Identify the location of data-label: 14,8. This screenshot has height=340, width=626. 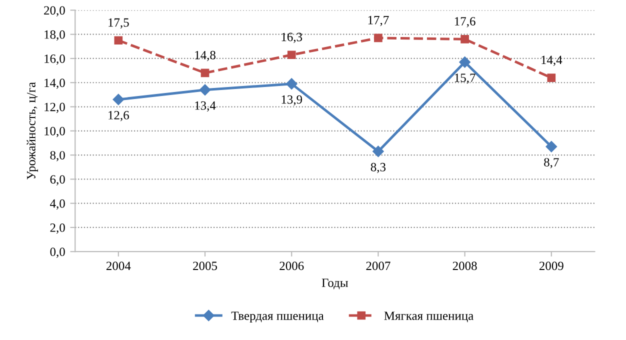
(205, 56).